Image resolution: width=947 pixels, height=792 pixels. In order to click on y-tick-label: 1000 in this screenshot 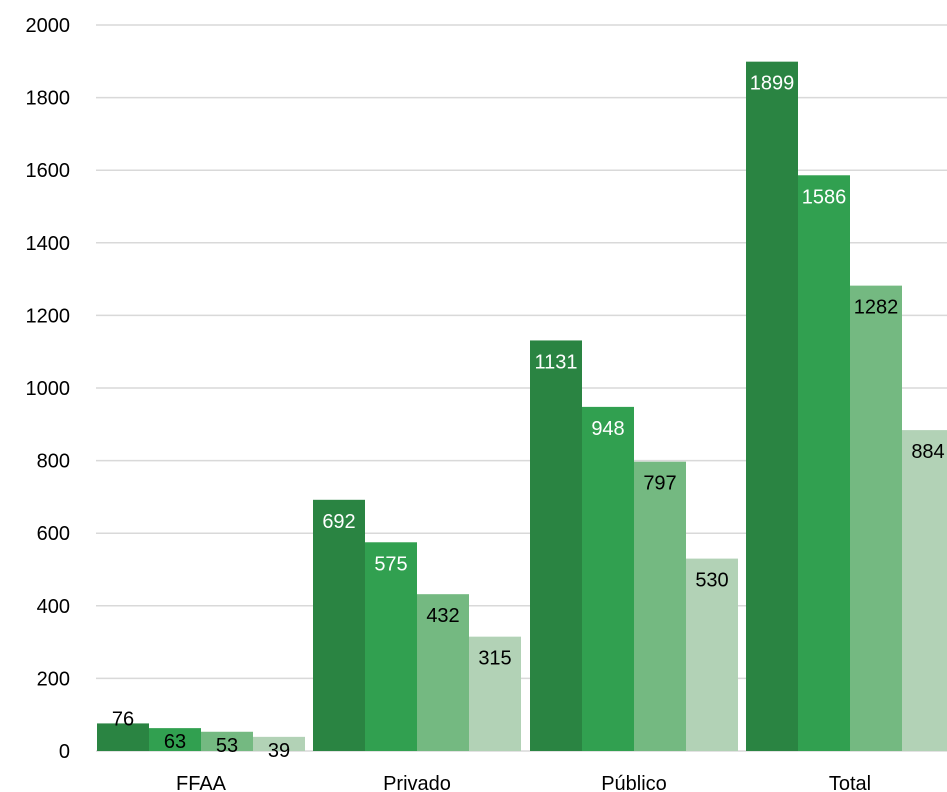, I will do `click(48, 389)`.